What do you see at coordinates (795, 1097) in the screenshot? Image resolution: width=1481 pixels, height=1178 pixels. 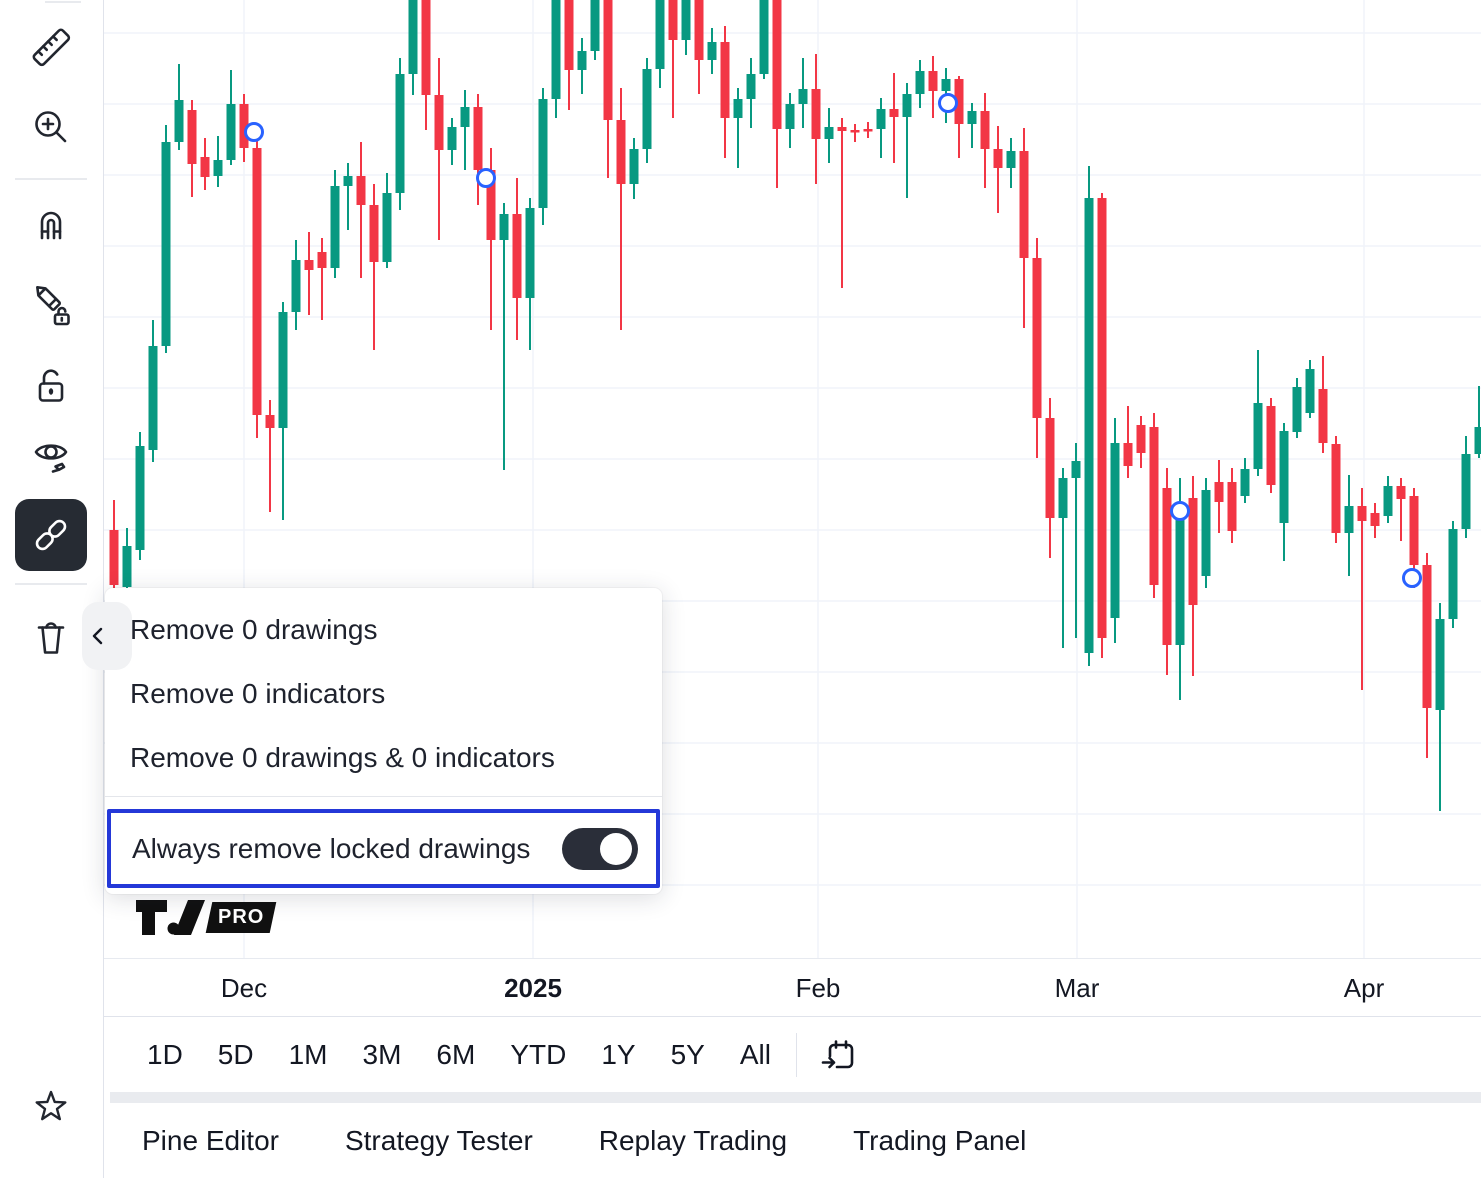 I see `panel-gap` at bounding box center [795, 1097].